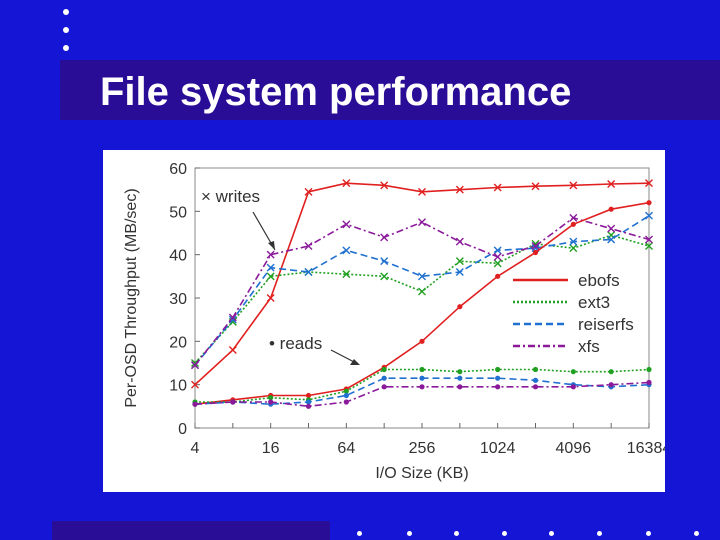  I want to click on footer-bar, so click(191, 530).